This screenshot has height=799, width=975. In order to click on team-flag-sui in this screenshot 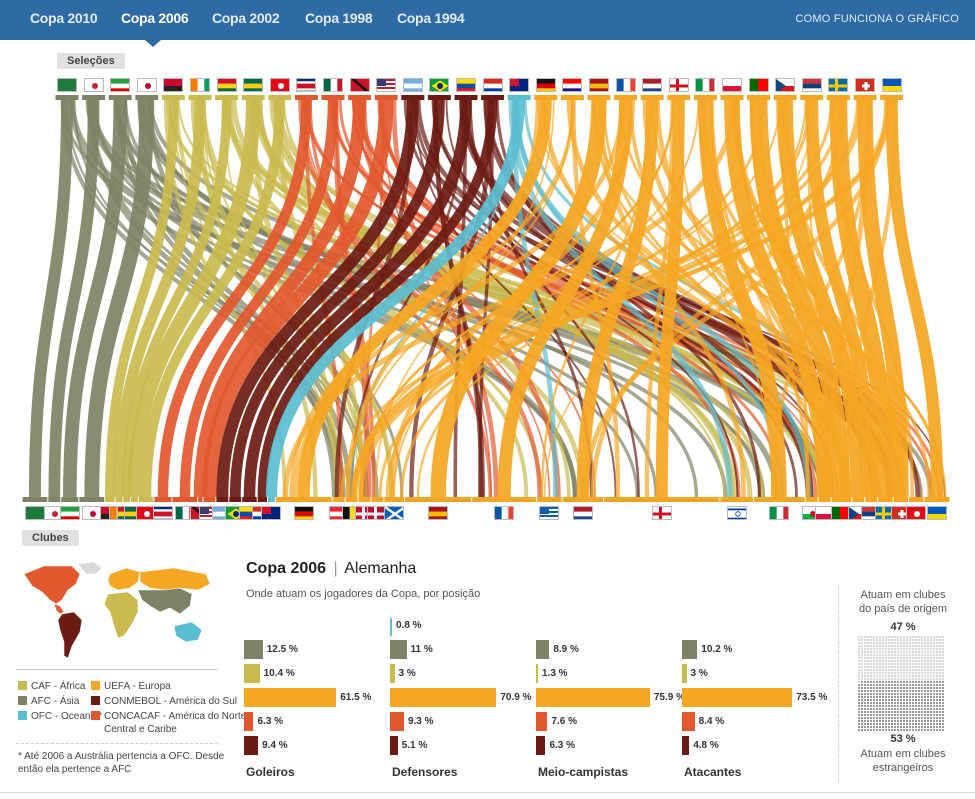, I will do `click(865, 85)`.